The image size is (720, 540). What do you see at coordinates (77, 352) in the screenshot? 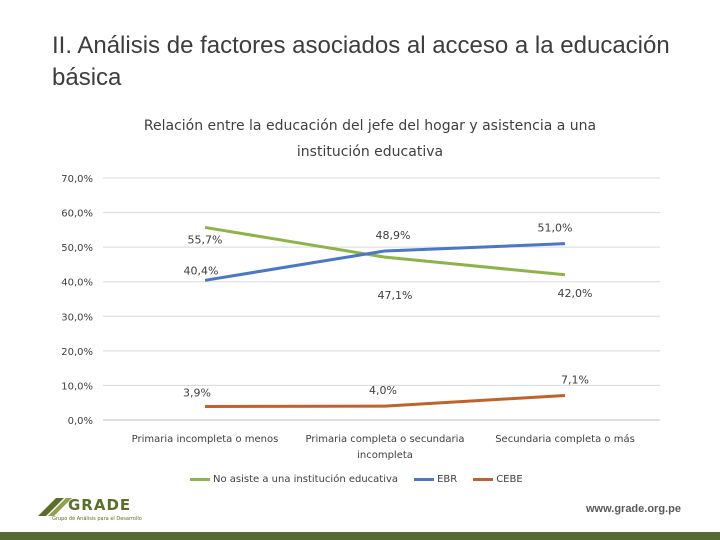
I see `y-tick-label: 20,0%` at bounding box center [77, 352].